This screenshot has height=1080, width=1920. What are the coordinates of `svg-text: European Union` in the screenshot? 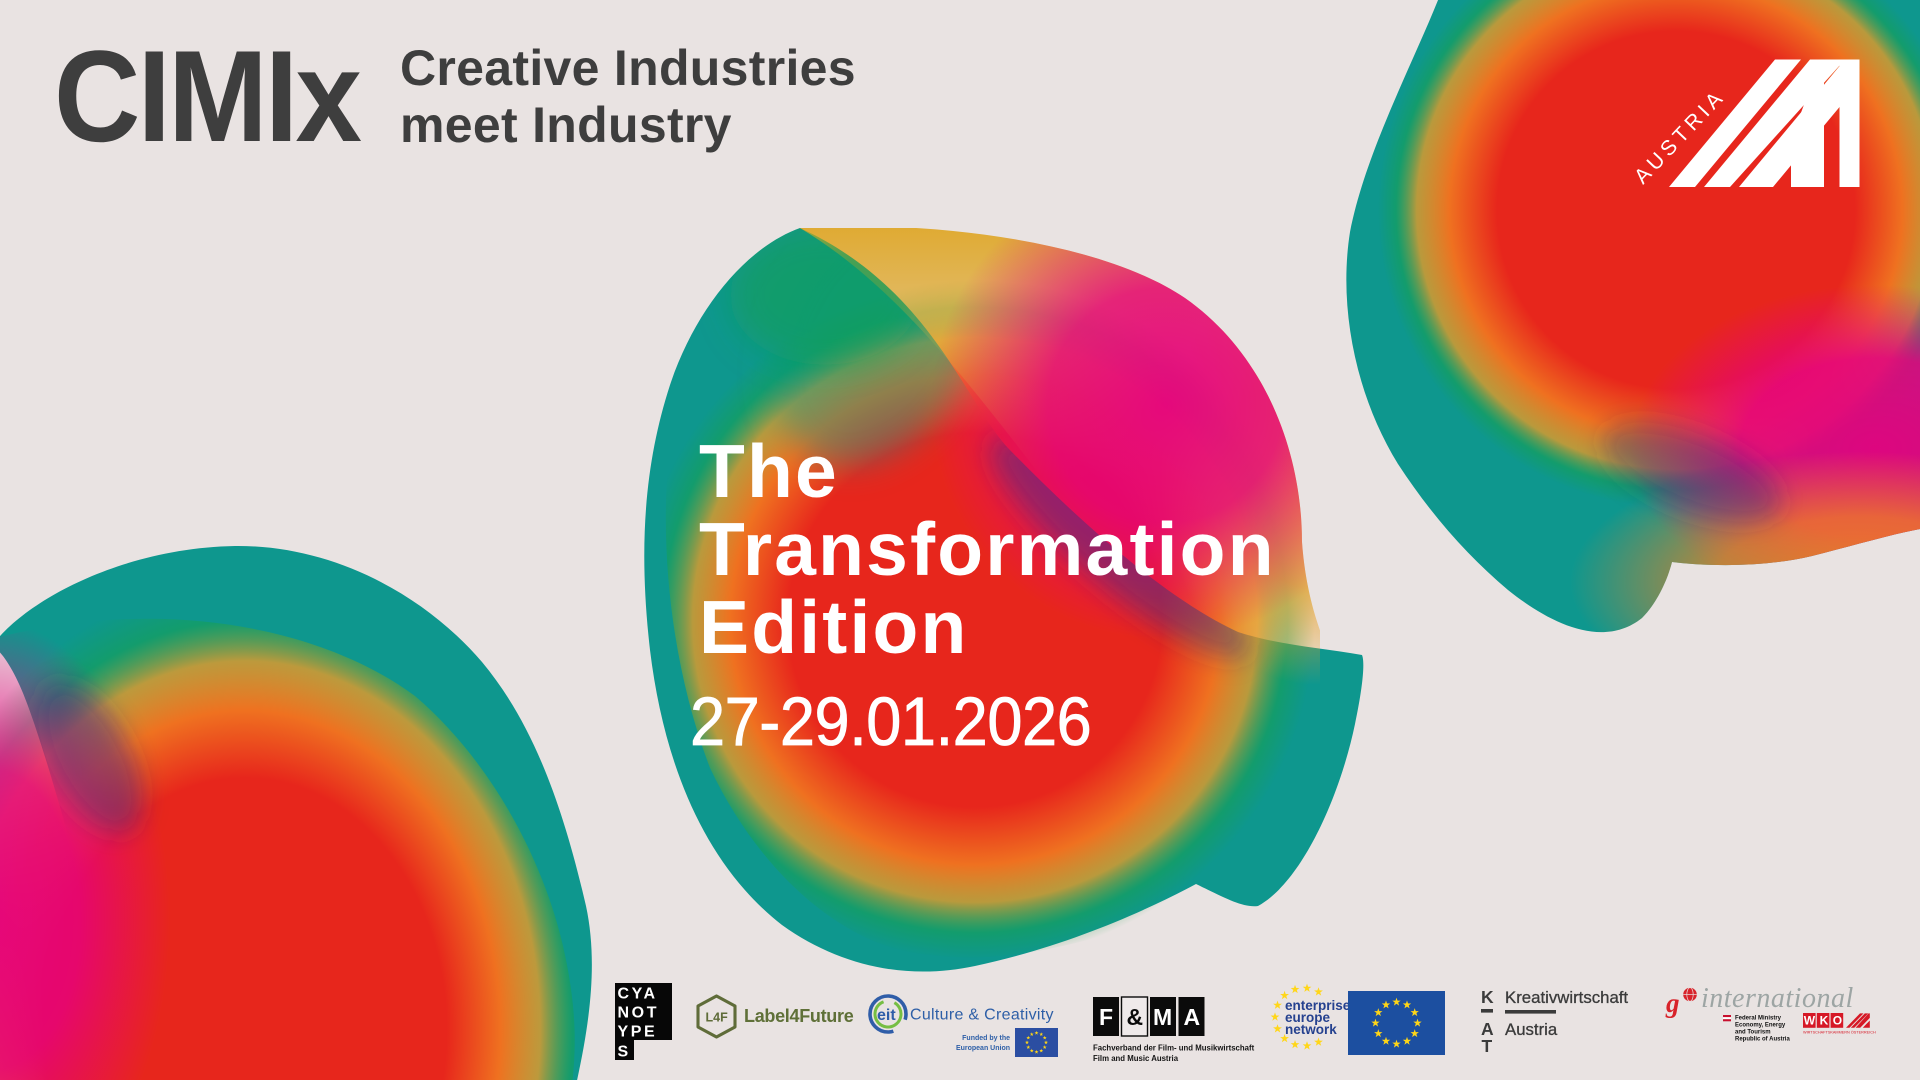 It's located at (983, 1048).